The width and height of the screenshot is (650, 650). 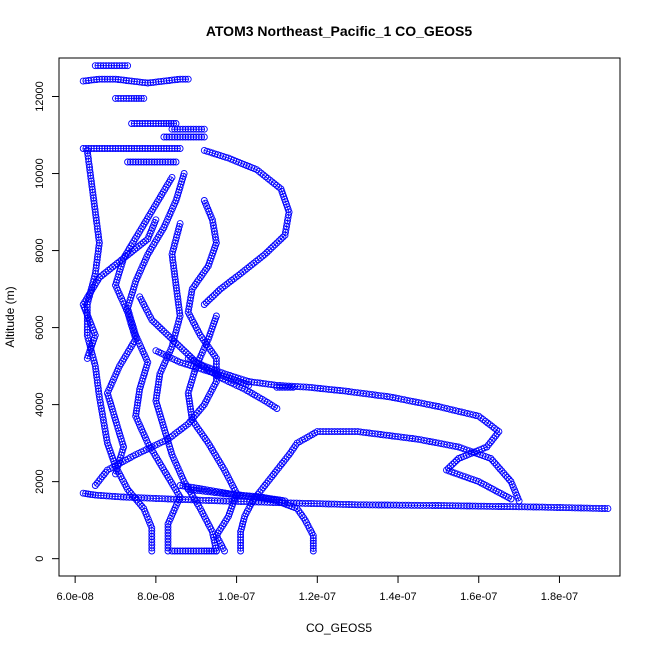 I want to click on y-tick-label: 10000, so click(x=40, y=173).